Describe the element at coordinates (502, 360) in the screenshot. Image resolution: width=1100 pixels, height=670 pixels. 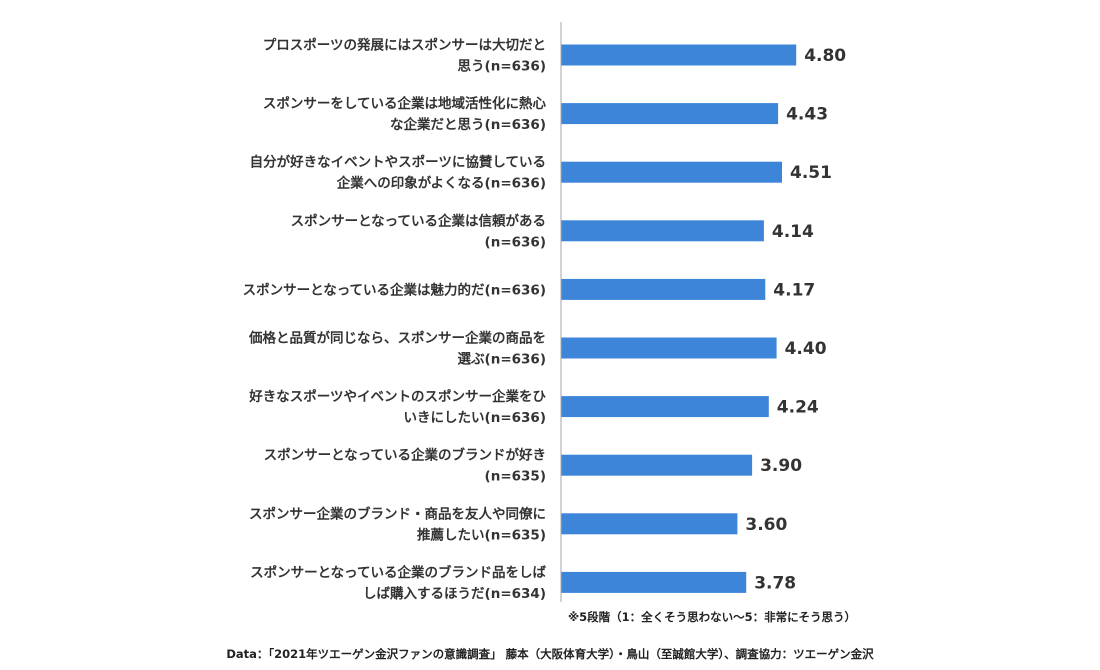
I see `category-label: 選ぶ(n=636)` at that location.